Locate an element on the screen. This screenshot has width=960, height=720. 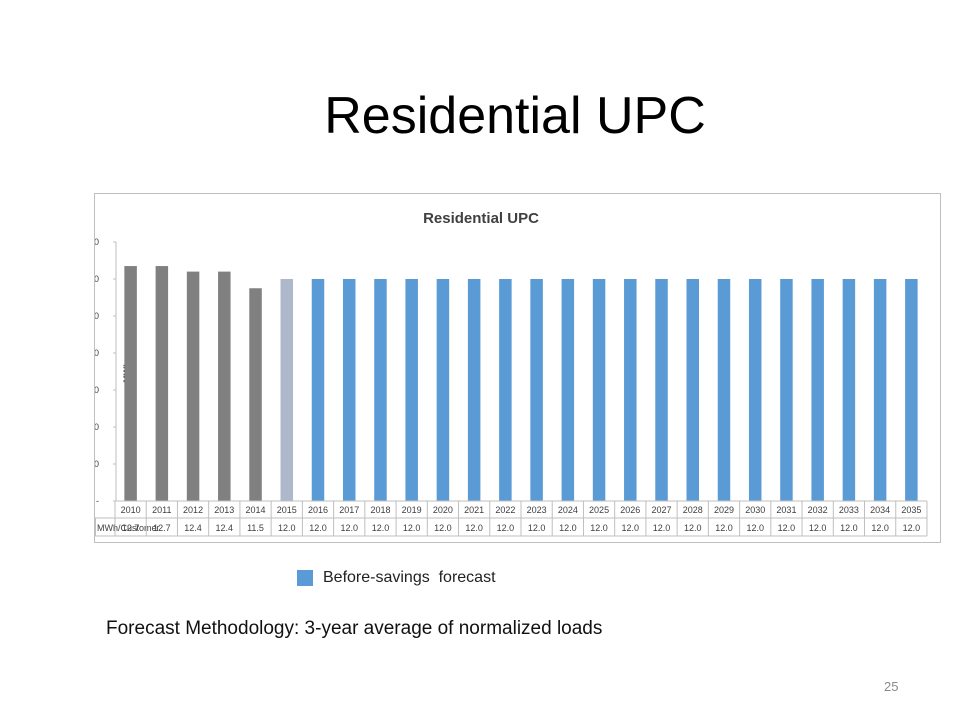
y-tick-label: 10.00 is located at coordinates (97, 316).